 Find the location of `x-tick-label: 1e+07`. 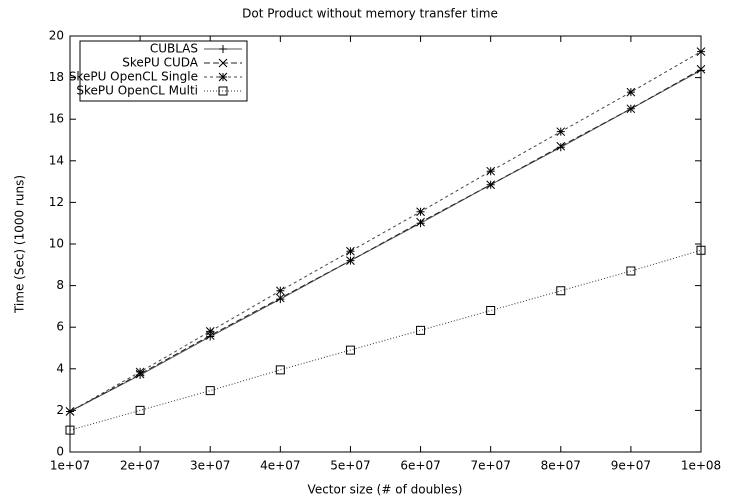

x-tick-label: 1e+07 is located at coordinates (70, 466).